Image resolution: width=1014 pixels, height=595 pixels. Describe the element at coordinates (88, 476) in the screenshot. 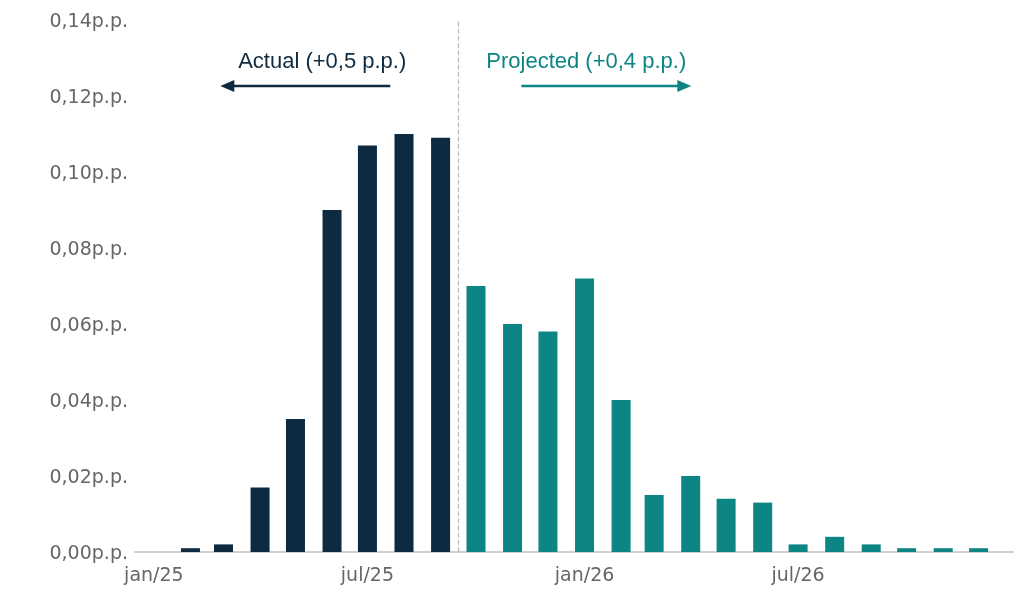

I see `y-tick-label: 0,02p.p.` at that location.